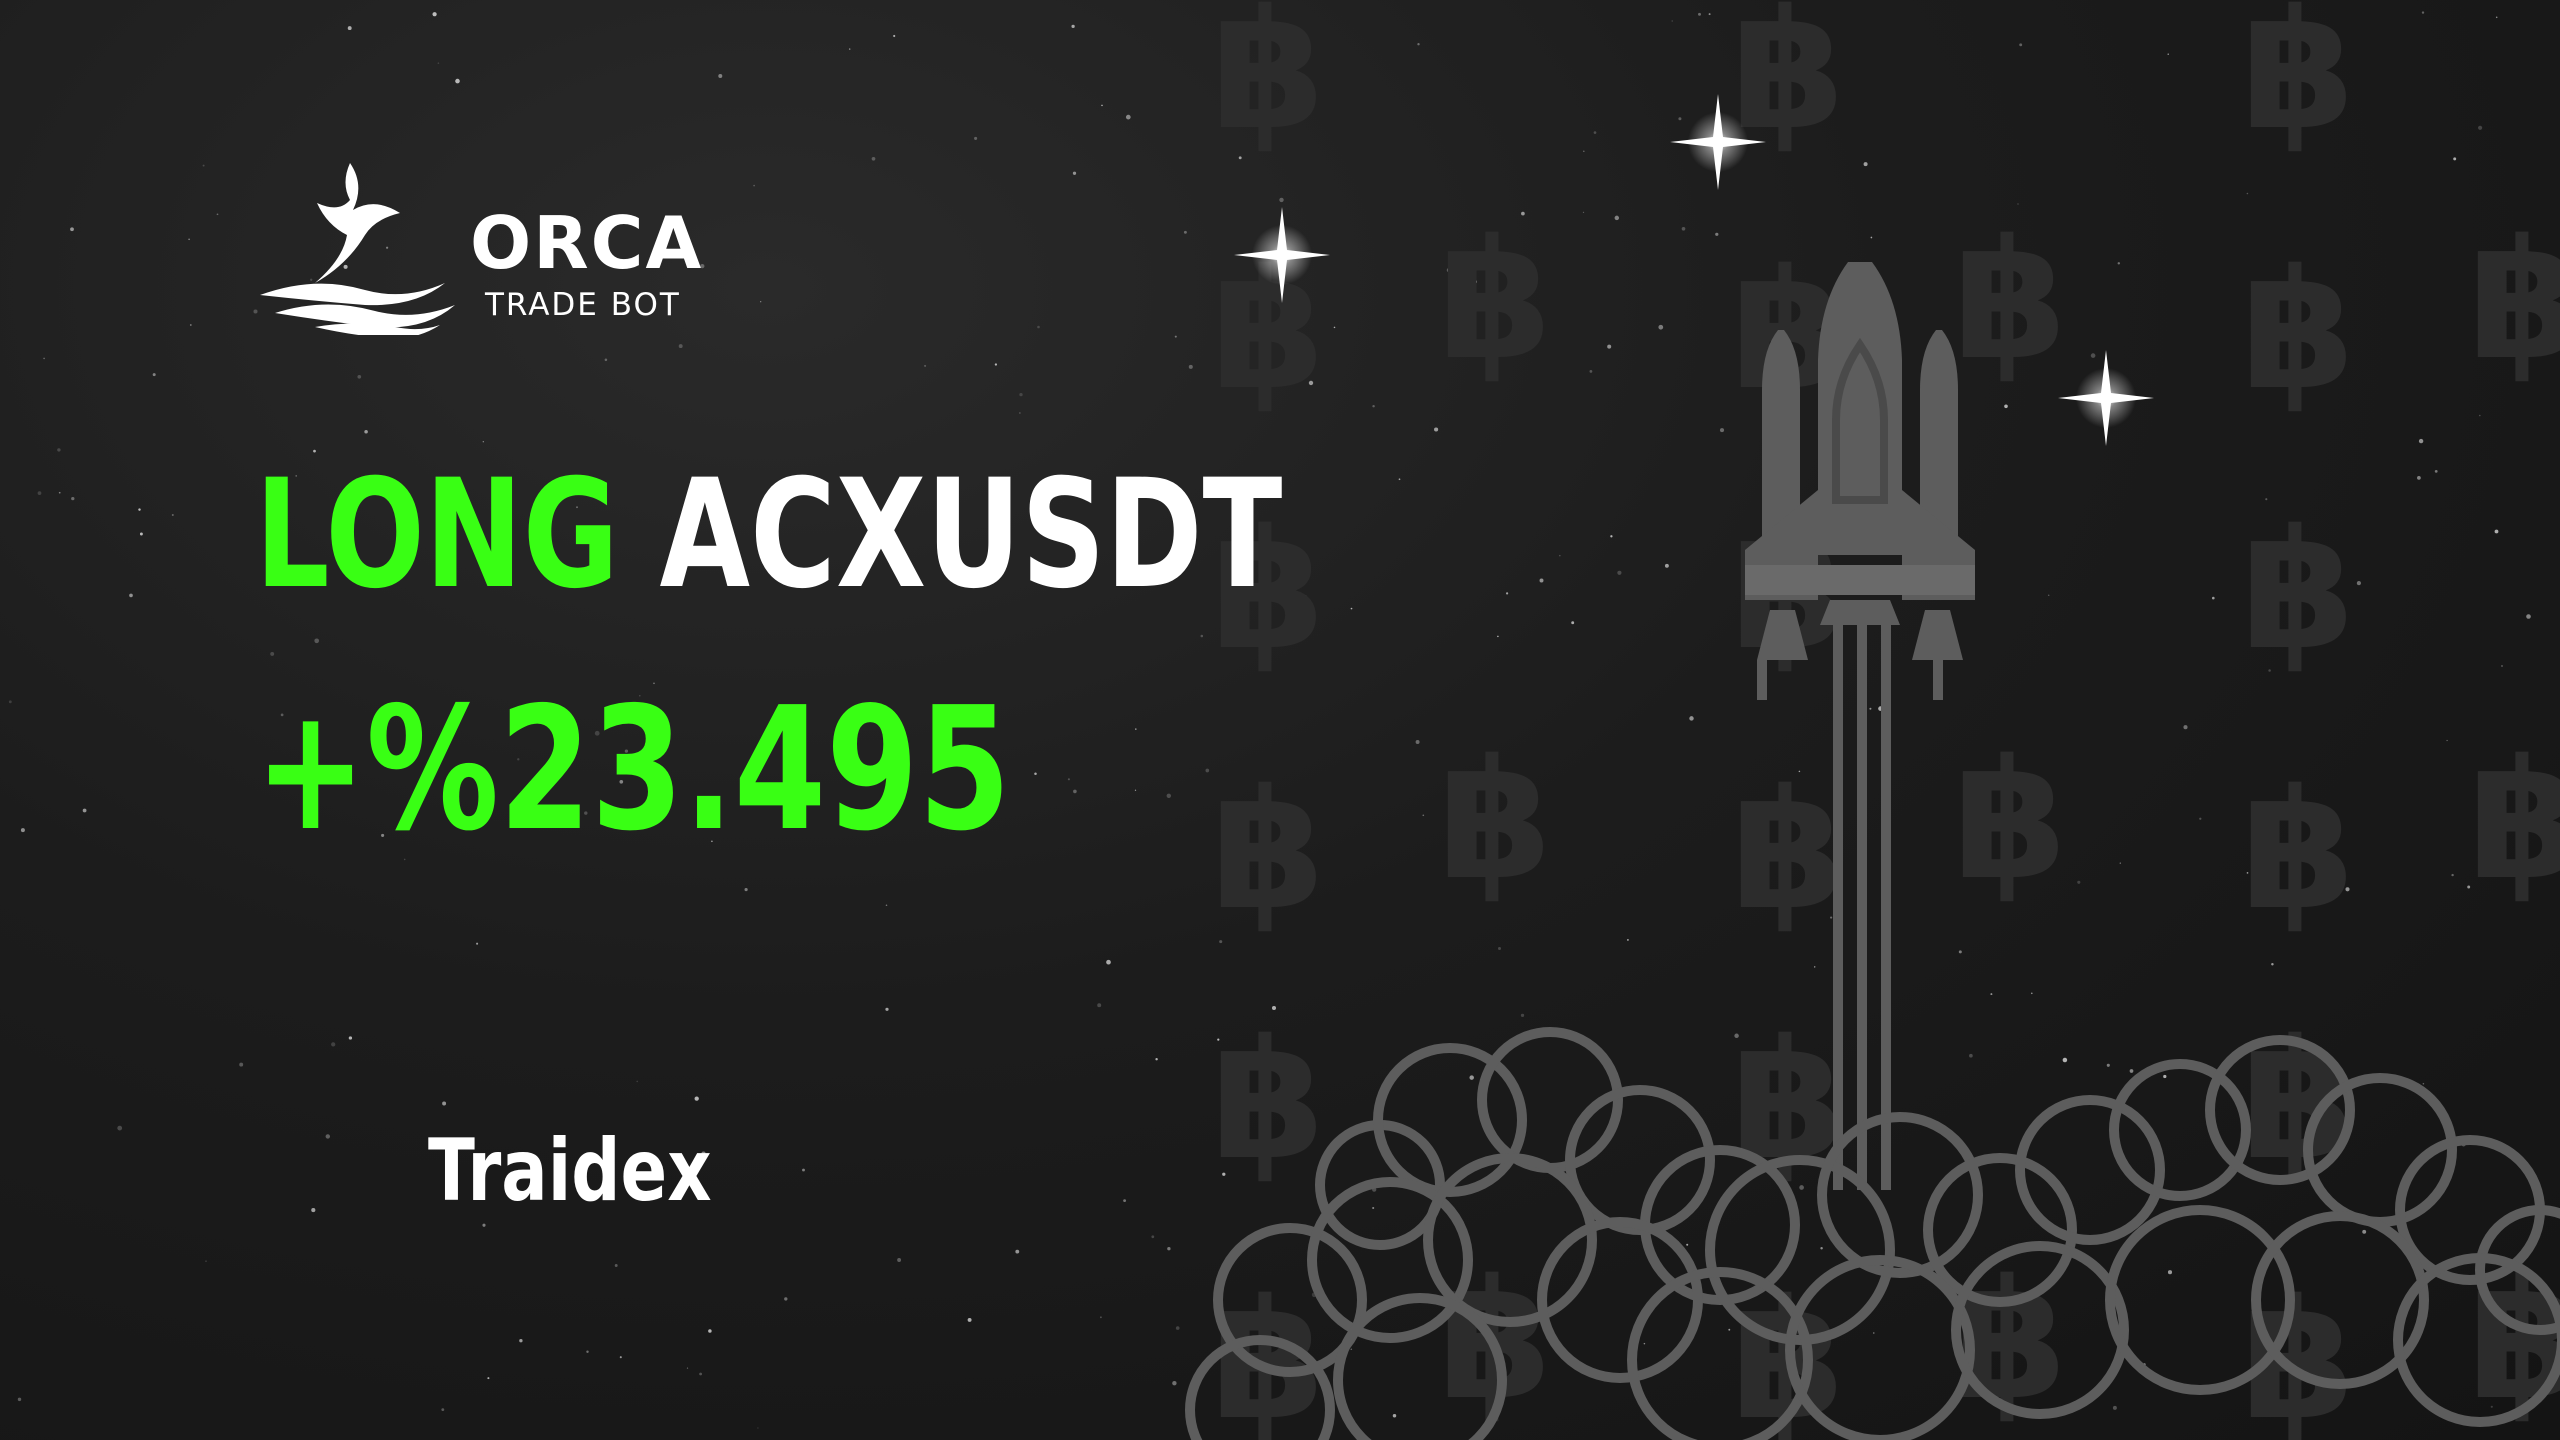  I want to click on exhaust-trails, so click(1850, 905).